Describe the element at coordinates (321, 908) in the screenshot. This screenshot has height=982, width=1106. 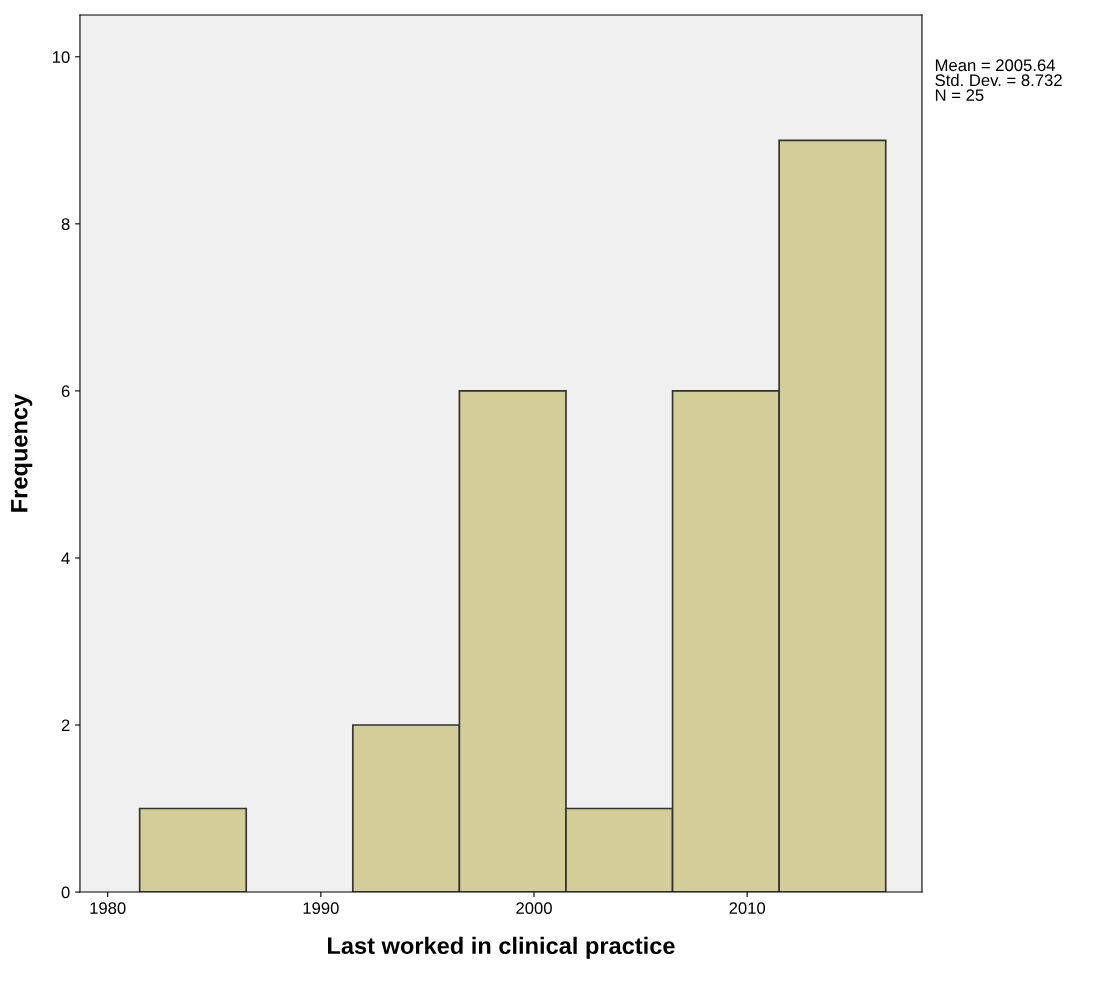
I see `x-tick-label: 1990` at that location.